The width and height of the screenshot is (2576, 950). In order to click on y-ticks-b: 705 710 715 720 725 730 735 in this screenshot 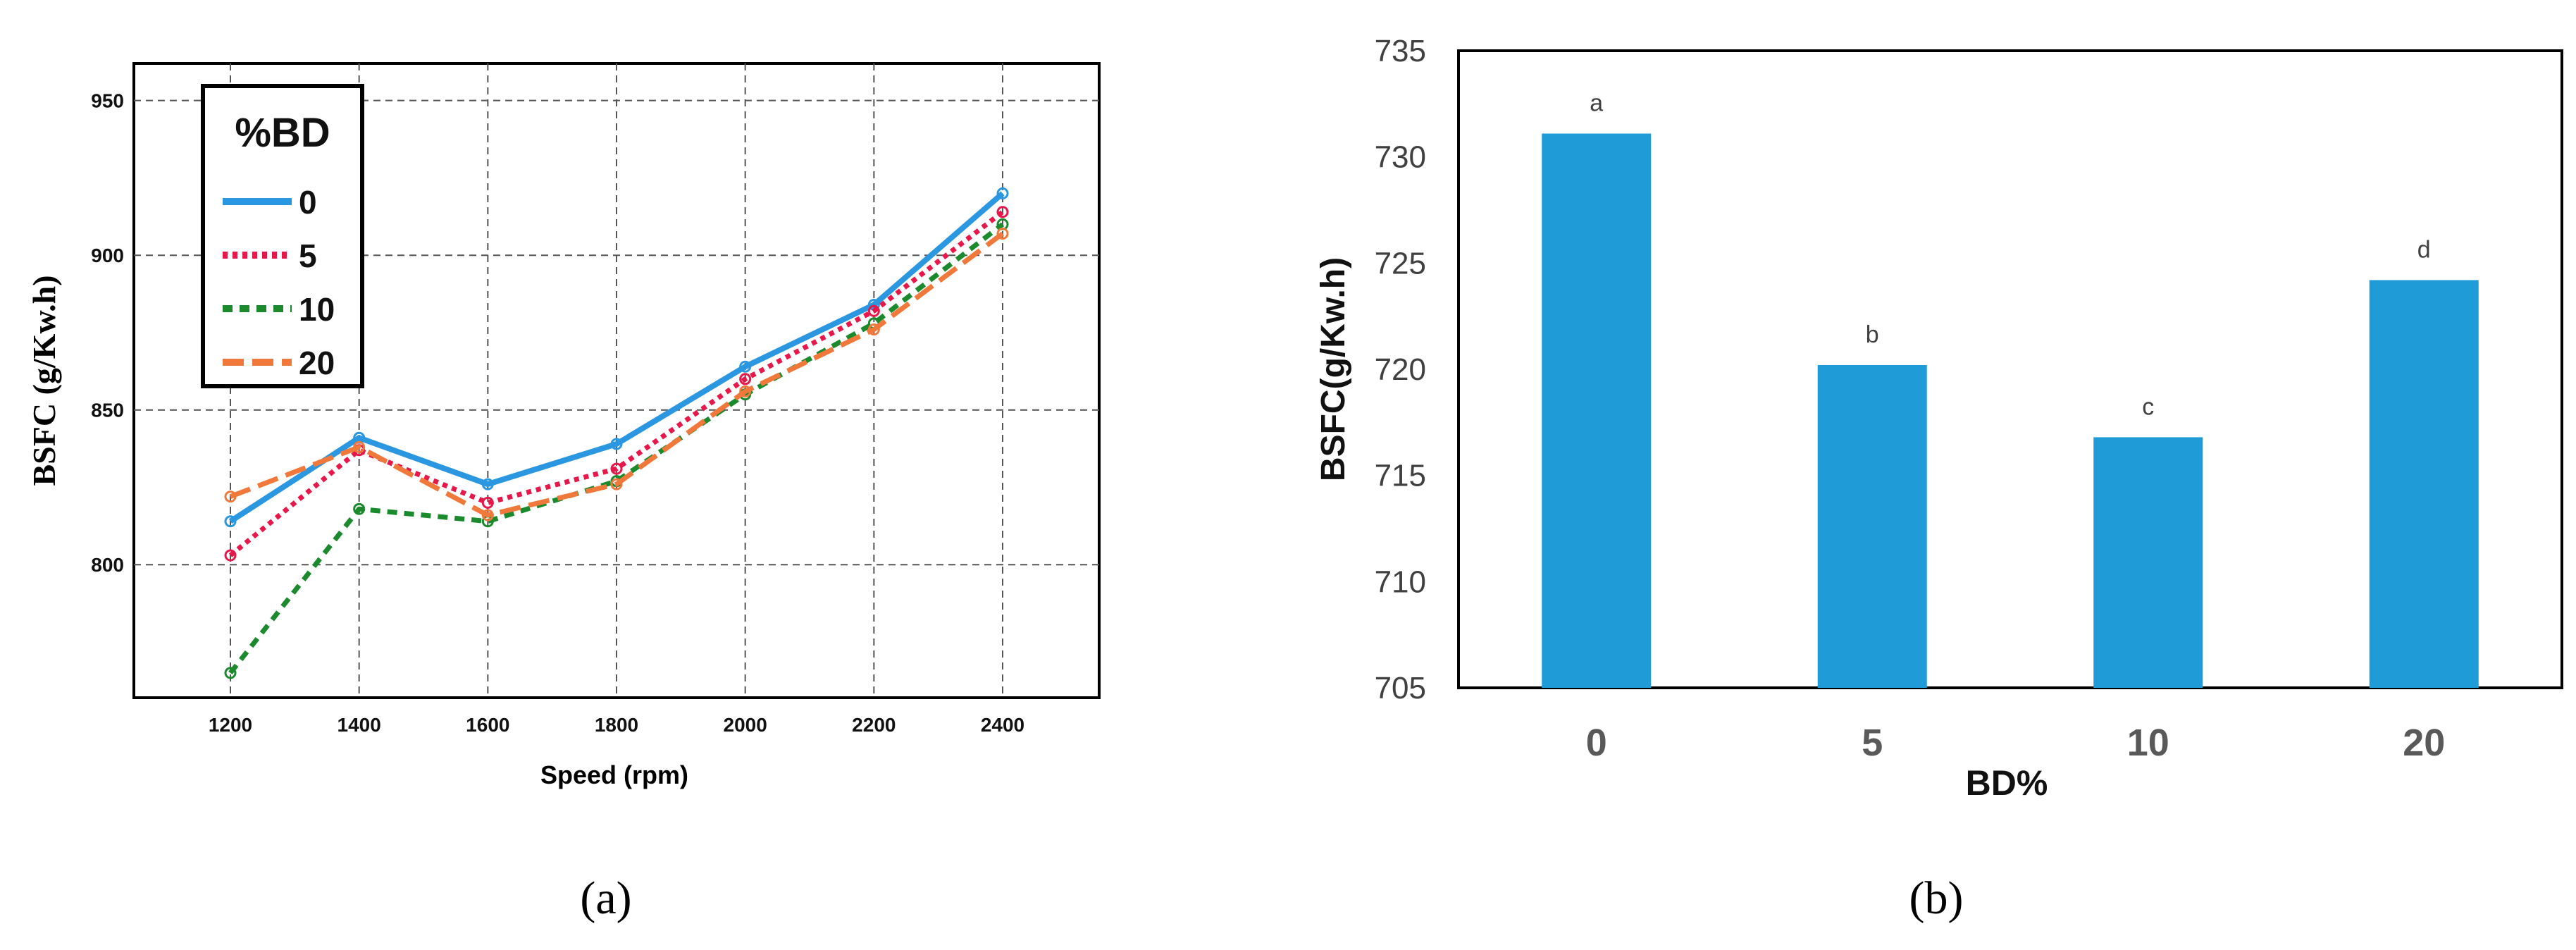, I will do `click(1400, 369)`.